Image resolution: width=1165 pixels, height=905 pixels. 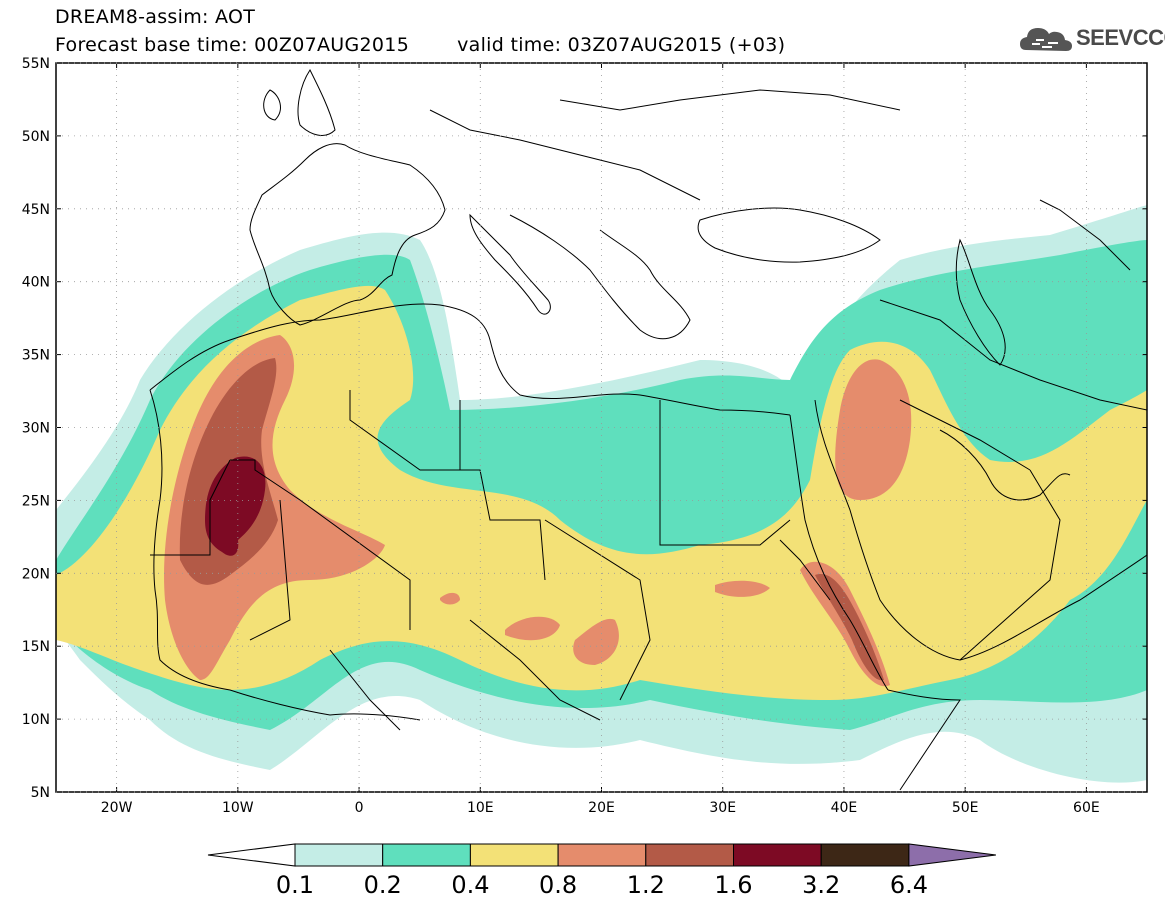 I want to click on lon-tick-label: 10W, so click(x=238, y=808).